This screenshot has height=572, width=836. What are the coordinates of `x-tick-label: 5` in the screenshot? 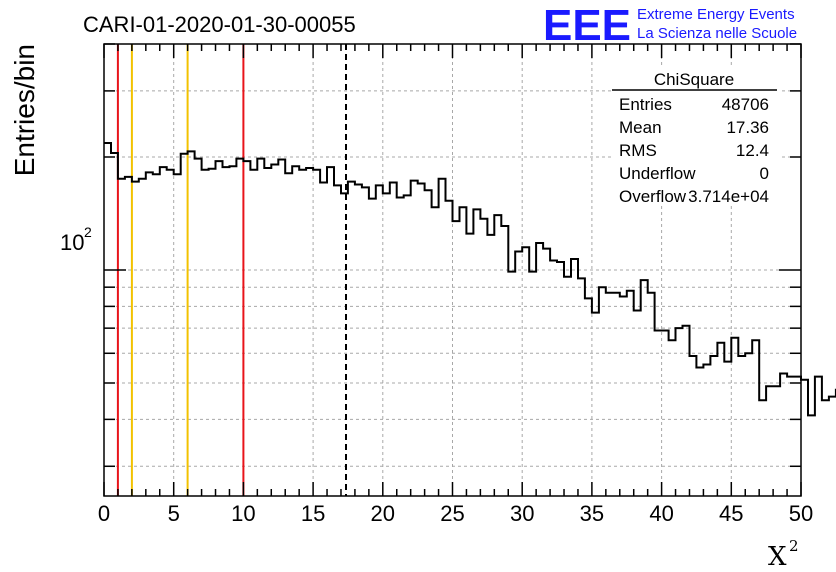 It's located at (174, 513).